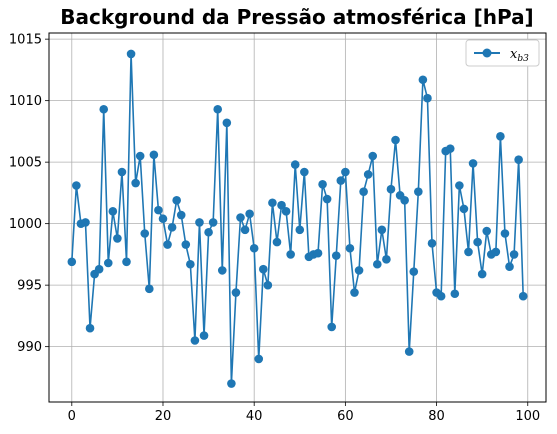 This screenshot has height=434, width=557. What do you see at coordinates (527, 416) in the screenshot?
I see `x-tick-label: 100` at bounding box center [527, 416].